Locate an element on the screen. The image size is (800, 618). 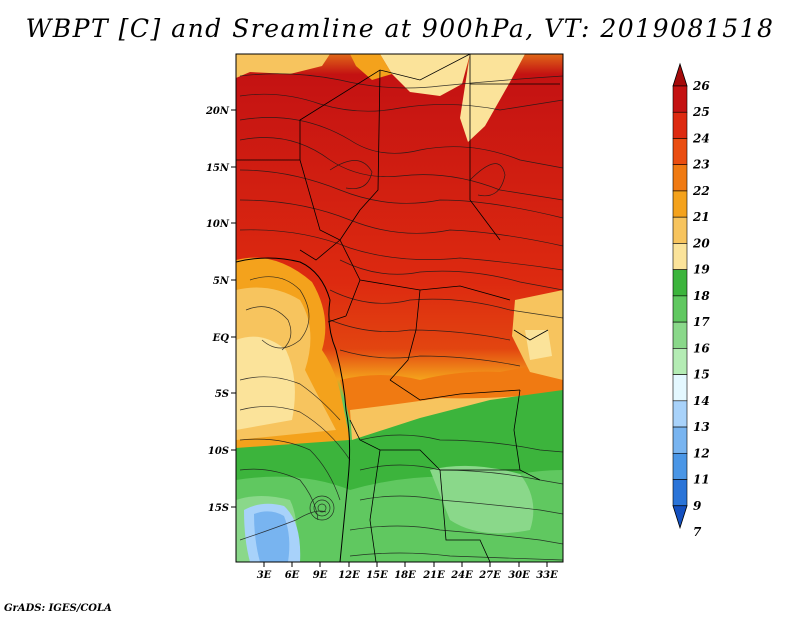
colorbar-label: 26 is located at coordinates (701, 86).